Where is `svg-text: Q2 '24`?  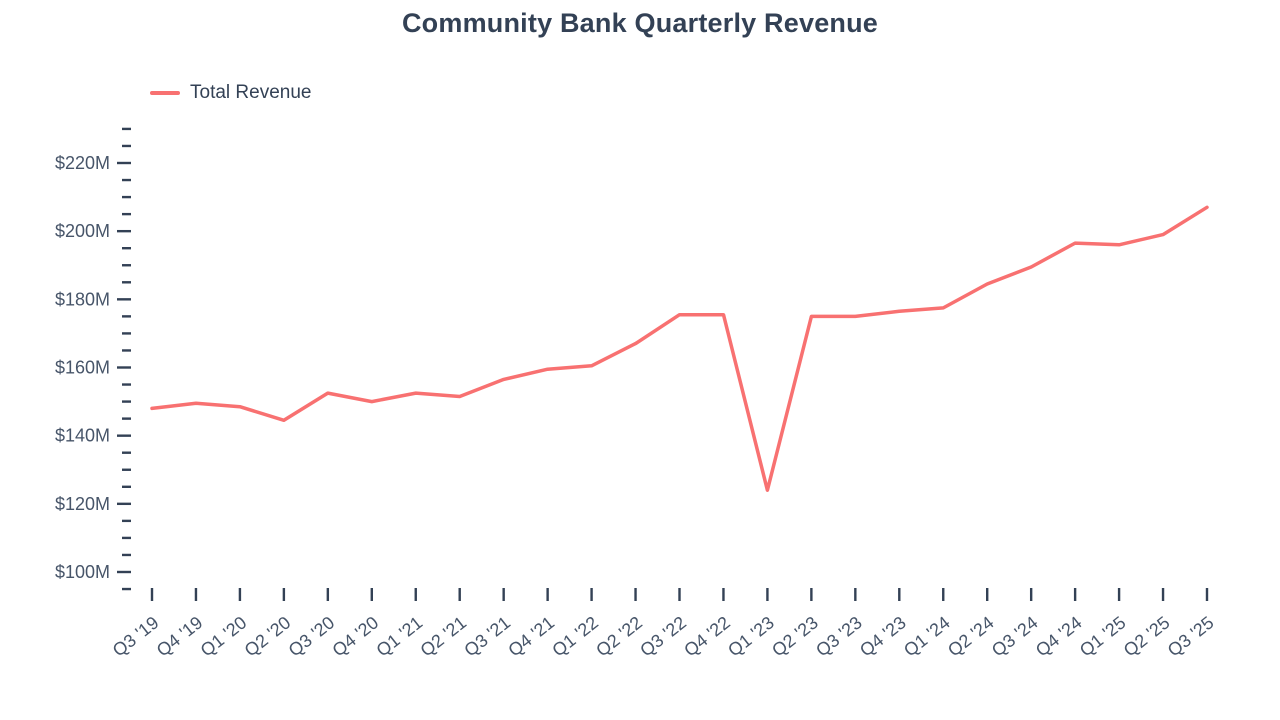
svg-text: Q2 '24 is located at coordinates (971, 636).